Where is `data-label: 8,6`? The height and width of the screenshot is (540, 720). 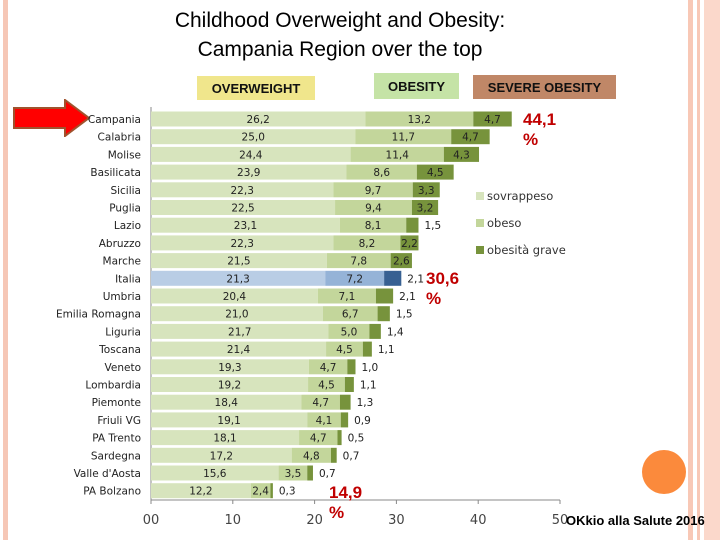 data-label: 8,6 is located at coordinates (381, 173).